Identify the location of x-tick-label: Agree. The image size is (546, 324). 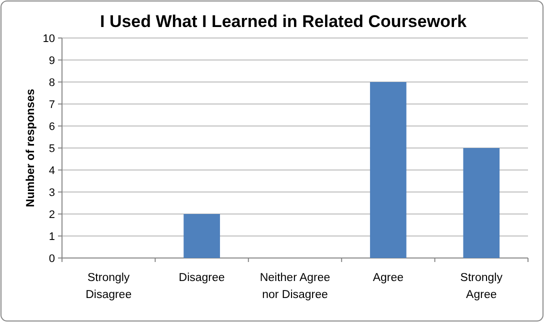
(388, 278).